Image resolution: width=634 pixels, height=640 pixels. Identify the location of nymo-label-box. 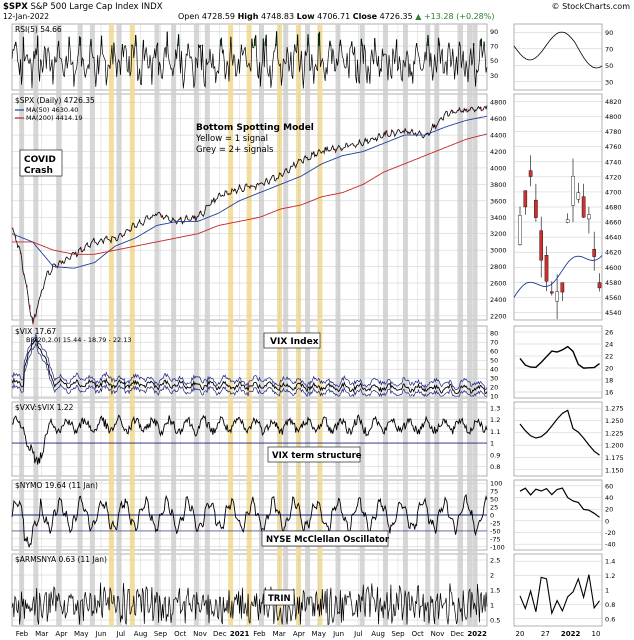
(325, 538).